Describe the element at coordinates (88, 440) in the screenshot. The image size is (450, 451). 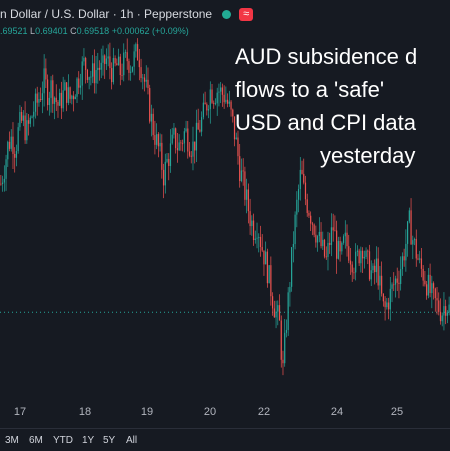
I see `range-1y-button: 1Y` at that location.